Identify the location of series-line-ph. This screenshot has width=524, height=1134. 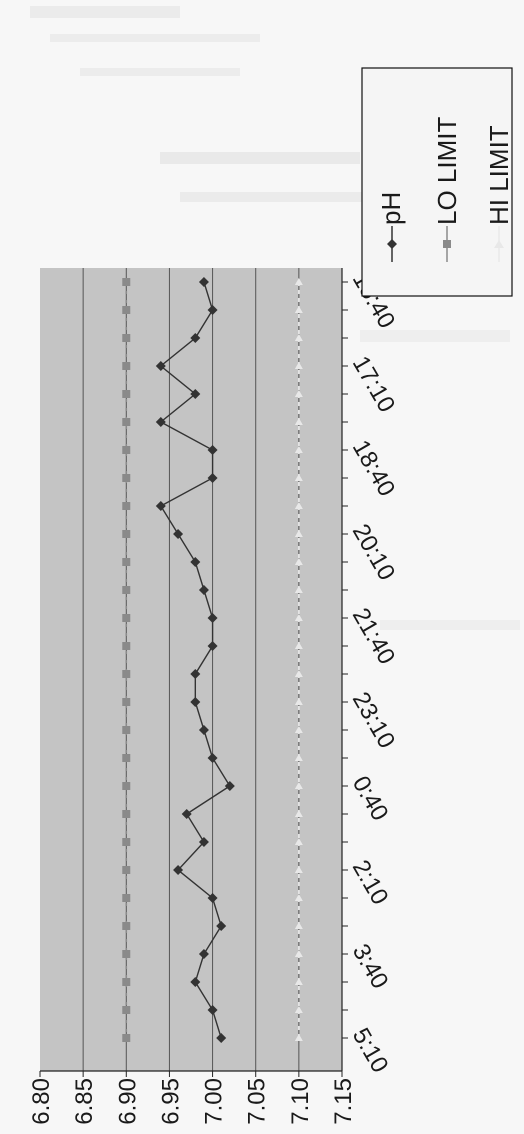
(195, 660).